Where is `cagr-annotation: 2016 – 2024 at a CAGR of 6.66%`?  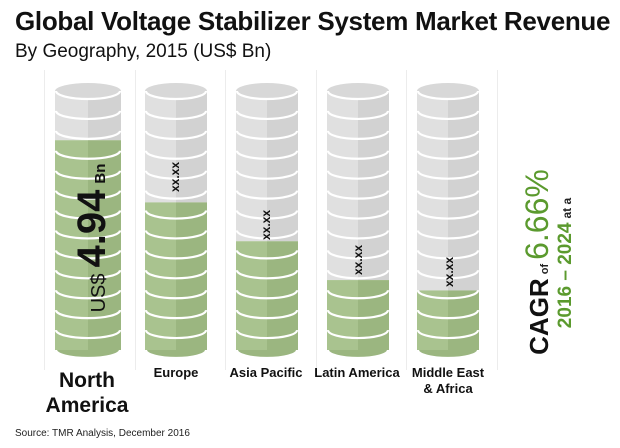 cagr-annotation: 2016 – 2024 at a CAGR of 6.66% is located at coordinates (569, 269).